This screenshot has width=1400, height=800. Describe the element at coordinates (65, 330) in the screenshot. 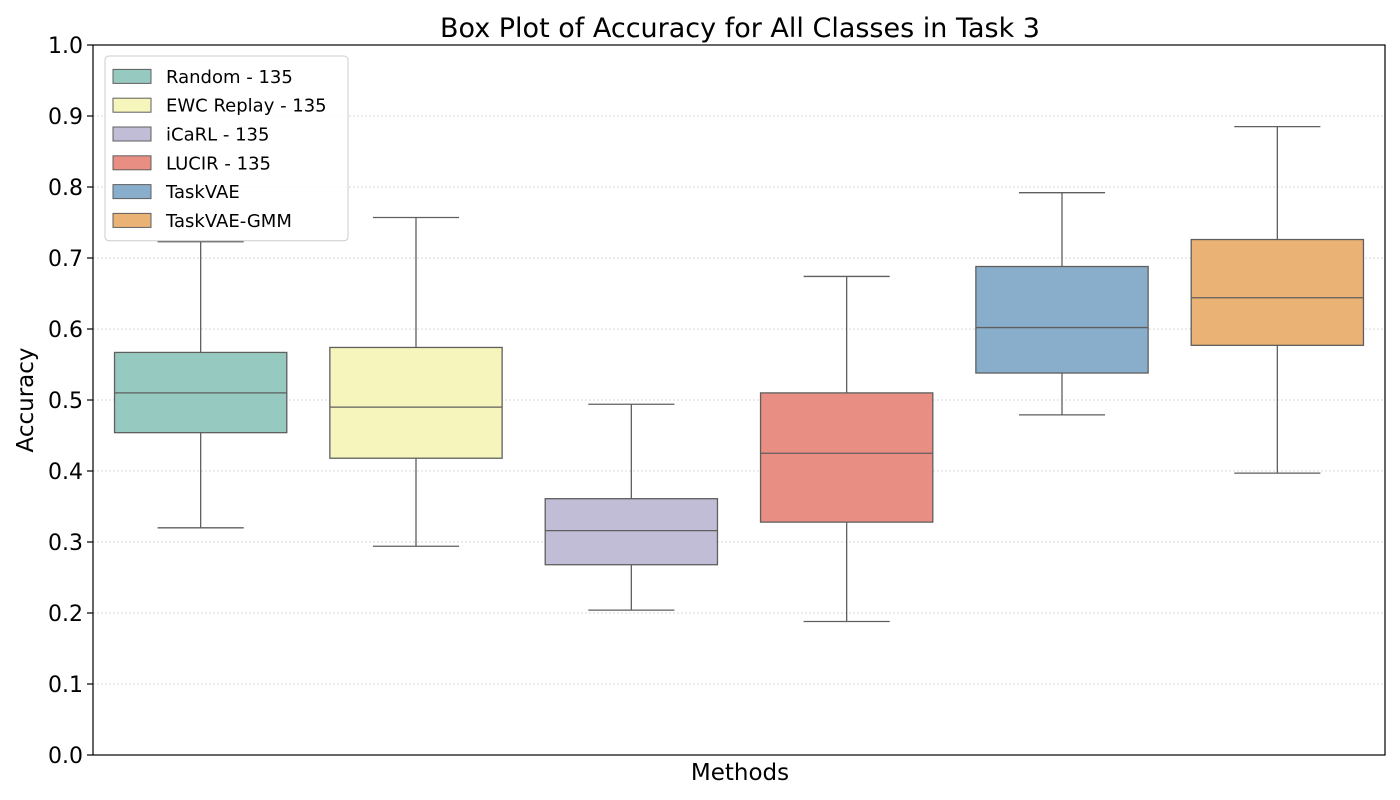

I see `y-tick-label: 0.6` at that location.